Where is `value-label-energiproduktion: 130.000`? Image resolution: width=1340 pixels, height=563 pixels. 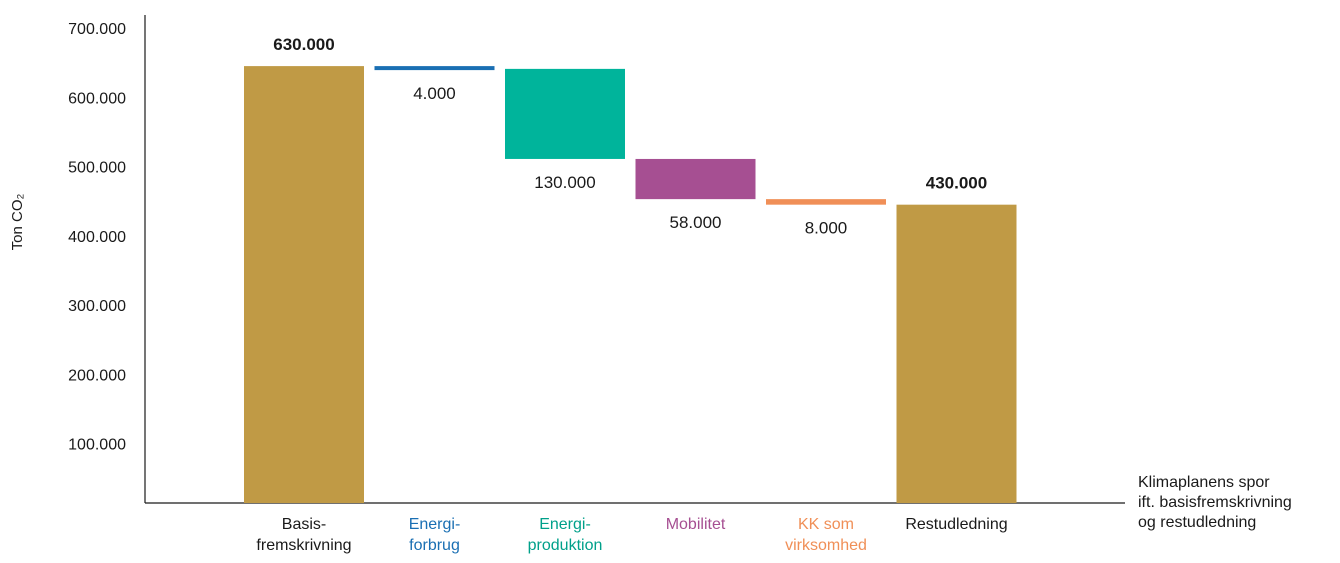 value-label-energiproduktion: 130.000 is located at coordinates (564, 182).